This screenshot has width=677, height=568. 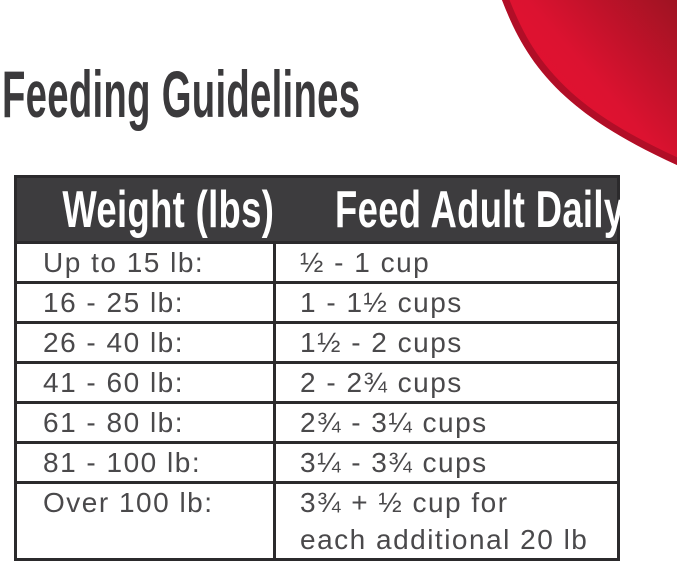 I want to click on amount-cell: ½ - 1 cup, so click(x=365, y=262).